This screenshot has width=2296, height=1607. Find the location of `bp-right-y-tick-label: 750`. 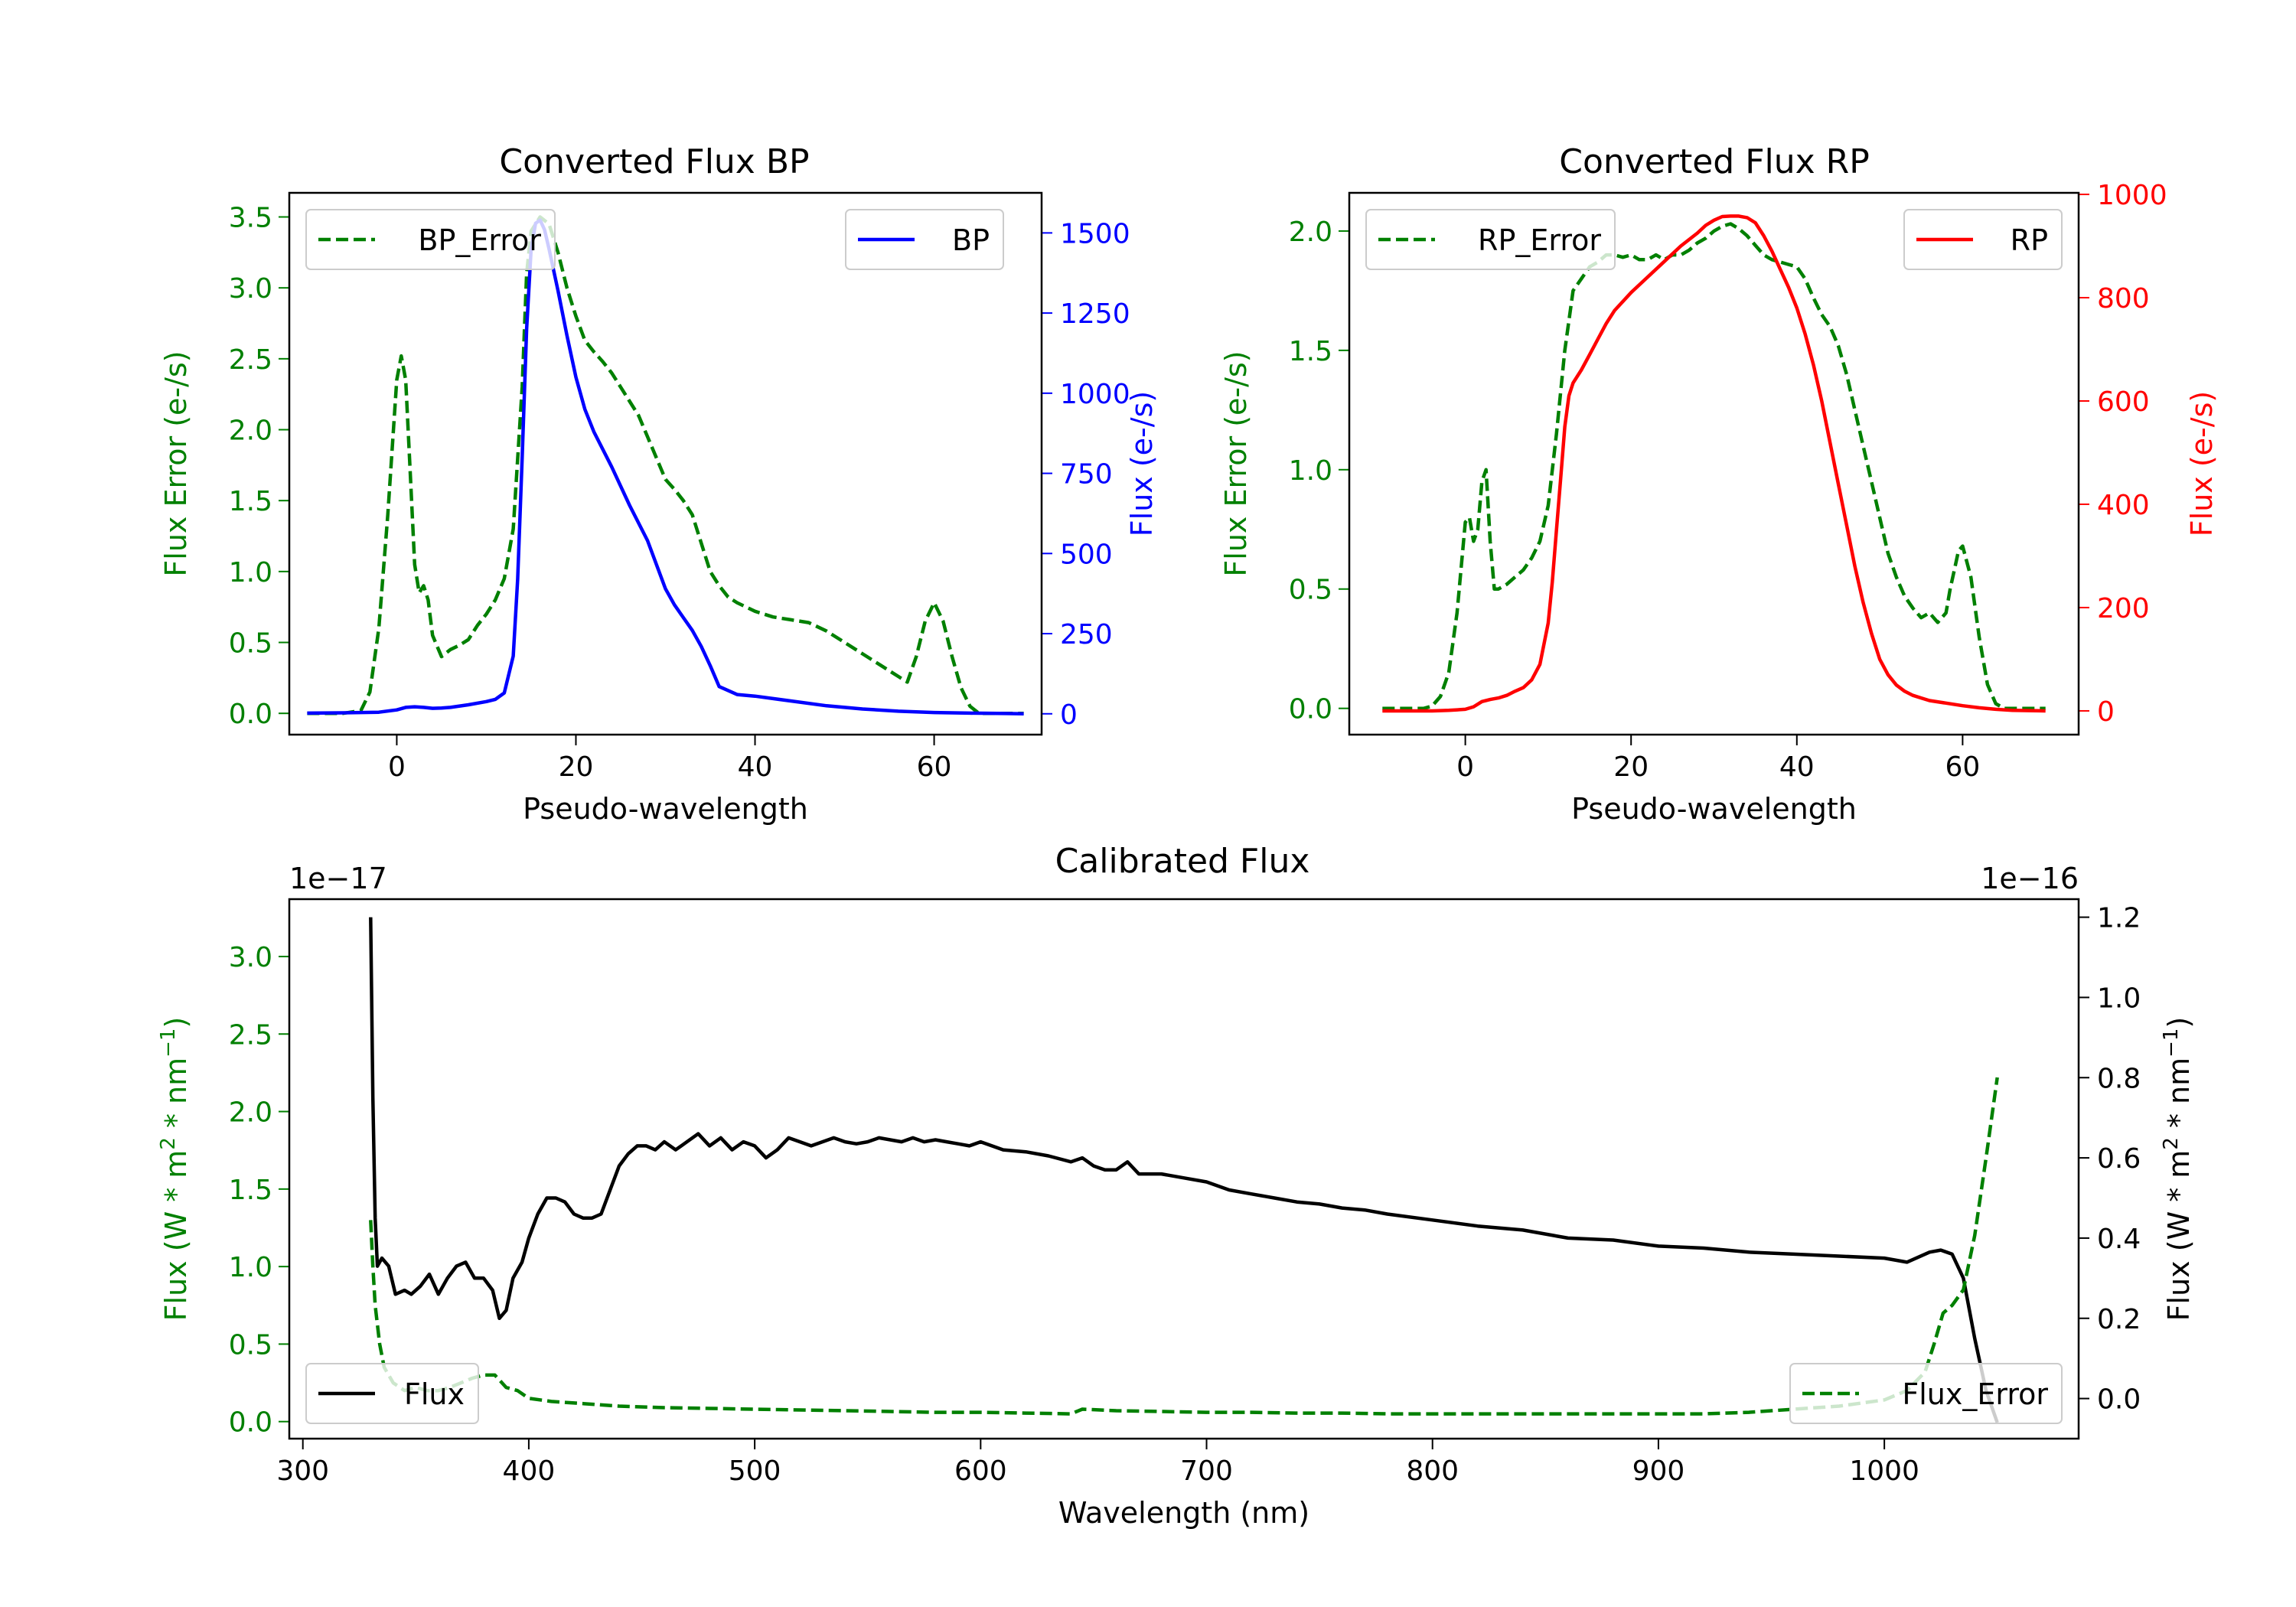

bp-right-y-tick-label: 750 is located at coordinates (1086, 475).